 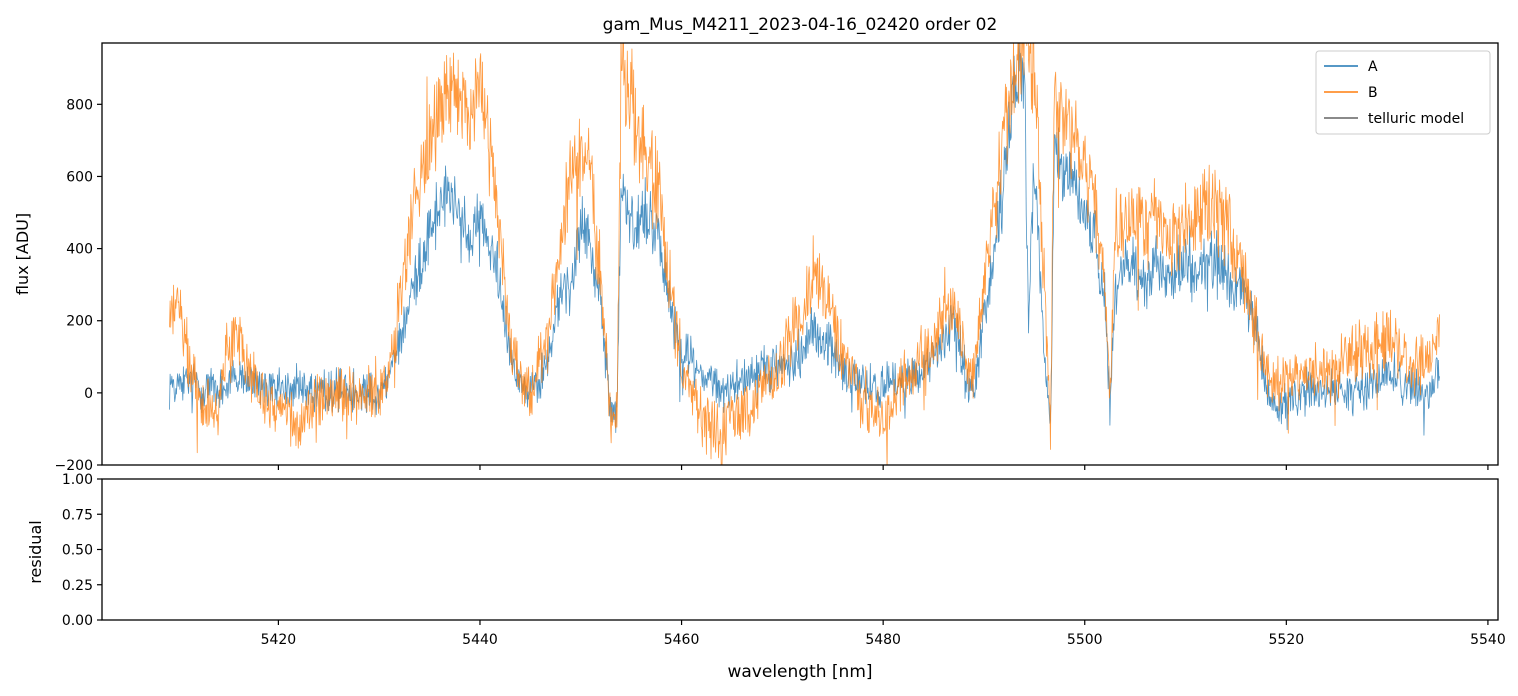 What do you see at coordinates (77, 586) in the screenshot?
I see `residual-y-tick-label: 0.25` at bounding box center [77, 586].